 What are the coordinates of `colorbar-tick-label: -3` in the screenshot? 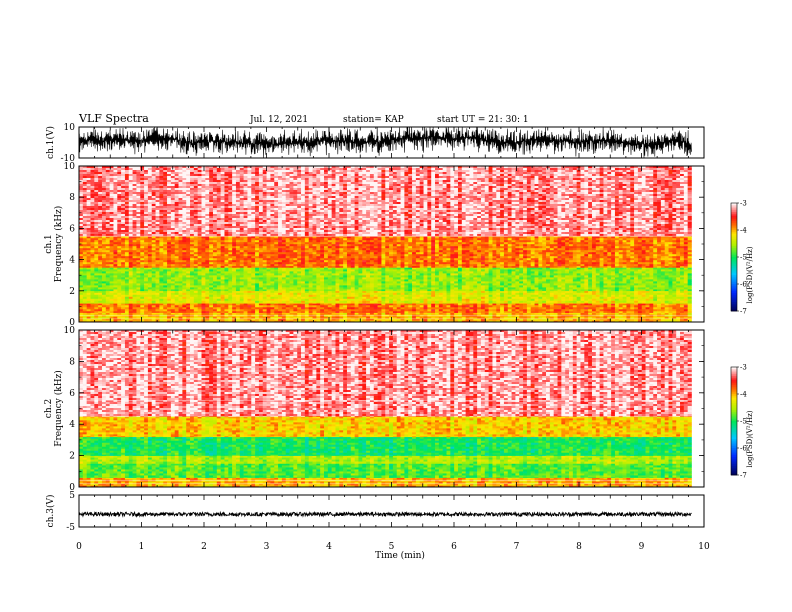 It's located at (743, 368).